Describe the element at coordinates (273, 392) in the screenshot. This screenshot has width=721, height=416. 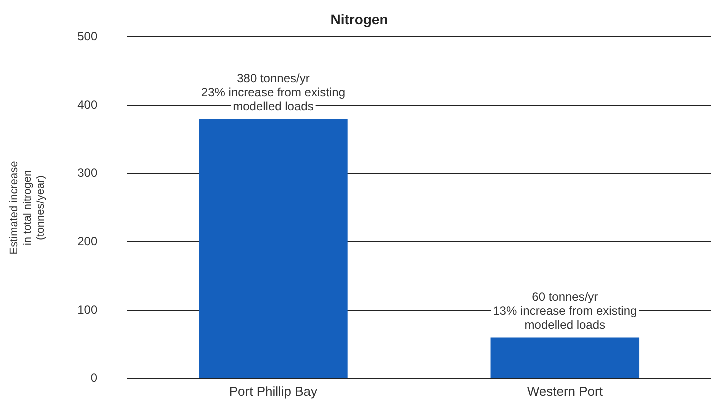
I see `x-tick-label: Port Phillip Bay` at that location.